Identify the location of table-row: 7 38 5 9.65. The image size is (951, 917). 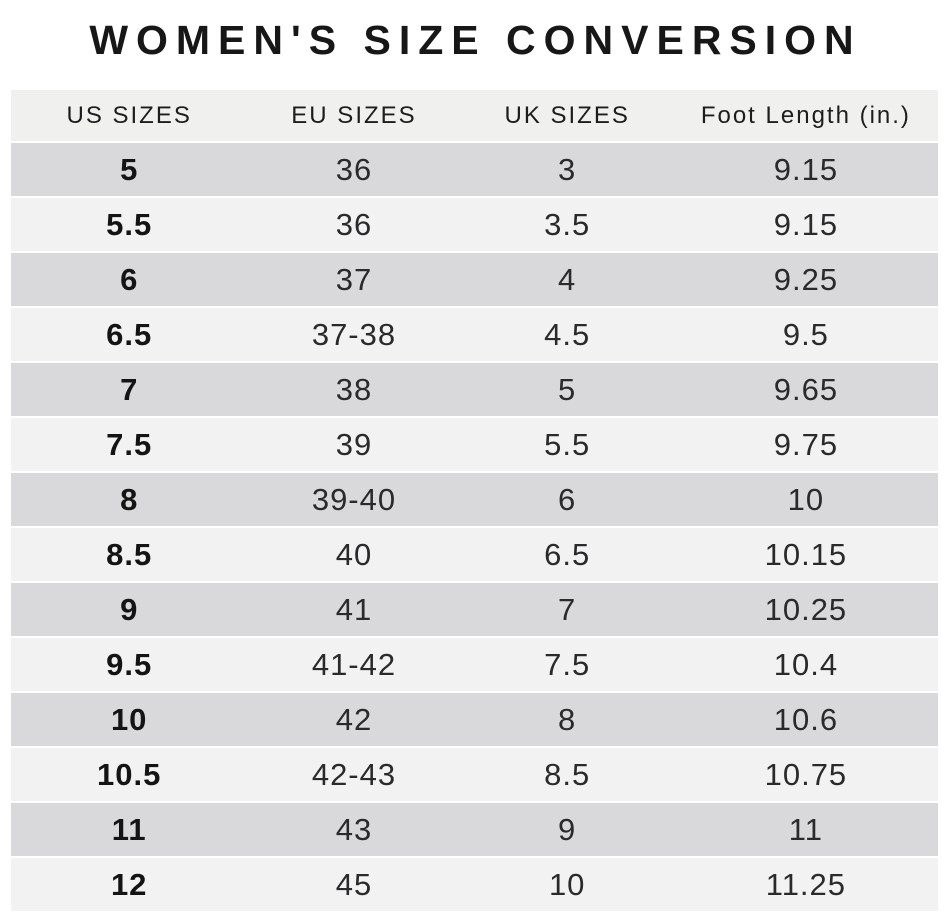
(474, 389).